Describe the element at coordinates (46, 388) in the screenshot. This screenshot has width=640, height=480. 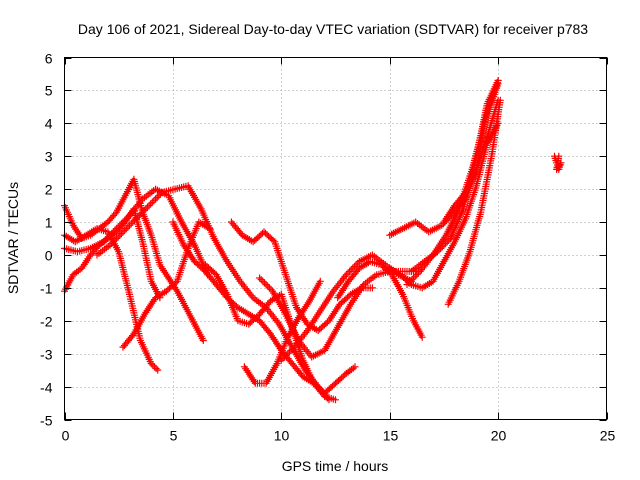
I see `y-tick-label: -4` at that location.